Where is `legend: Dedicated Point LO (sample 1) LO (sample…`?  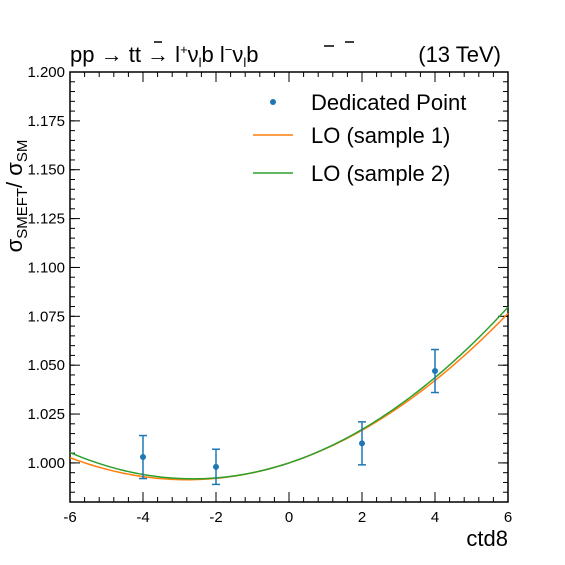
legend: Dedicated Point LO (sample 1) LO (sample… is located at coordinates (359, 138).